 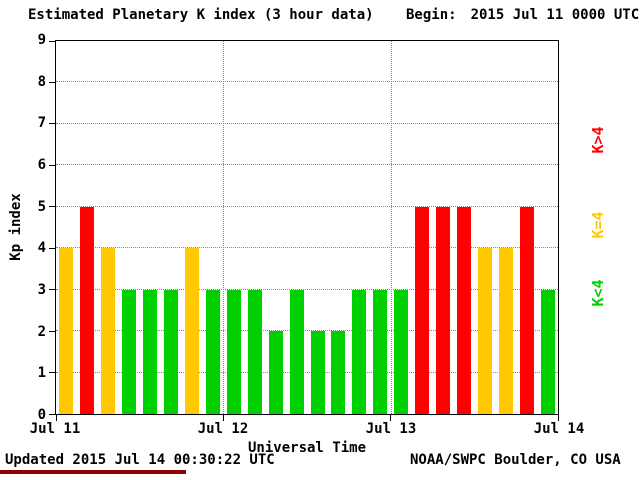 What do you see at coordinates (307, 448) in the screenshot?
I see `x-axis-title: Universal Time` at bounding box center [307, 448].